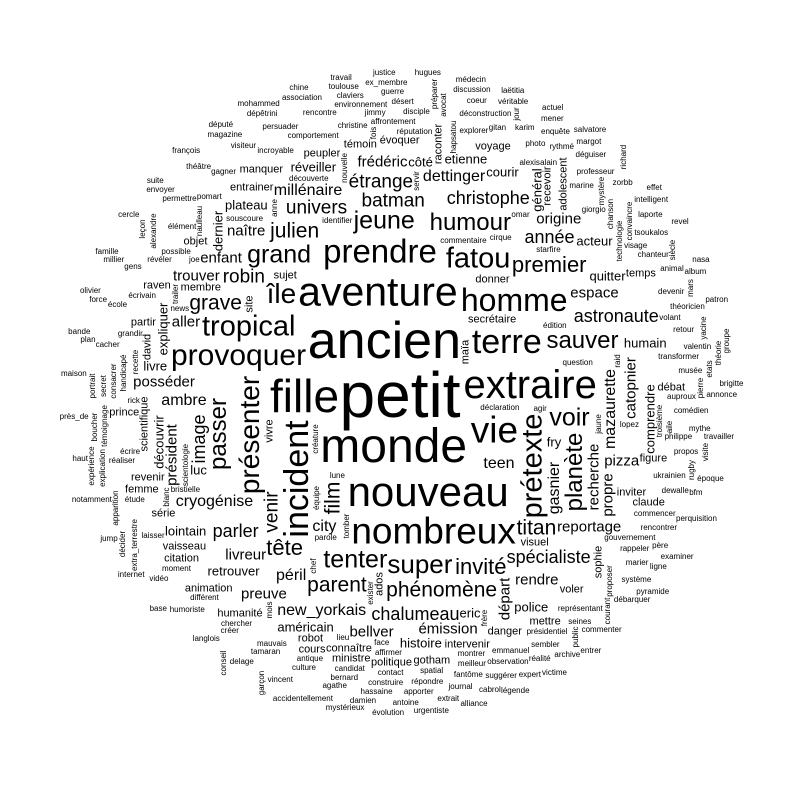 The height and width of the screenshot is (800, 800). What do you see at coordinates (602, 191) in the screenshot?
I see `word-mystère: mystère` at bounding box center [602, 191].